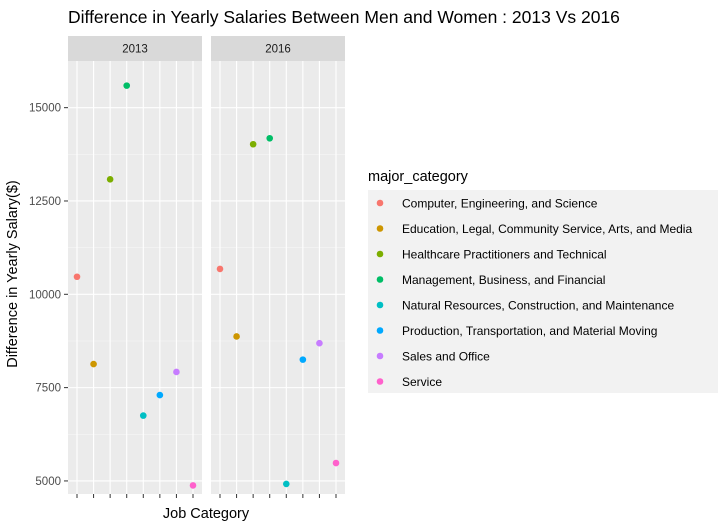  I want to click on legend-label: Management, Business, and Financial, so click(503, 280).